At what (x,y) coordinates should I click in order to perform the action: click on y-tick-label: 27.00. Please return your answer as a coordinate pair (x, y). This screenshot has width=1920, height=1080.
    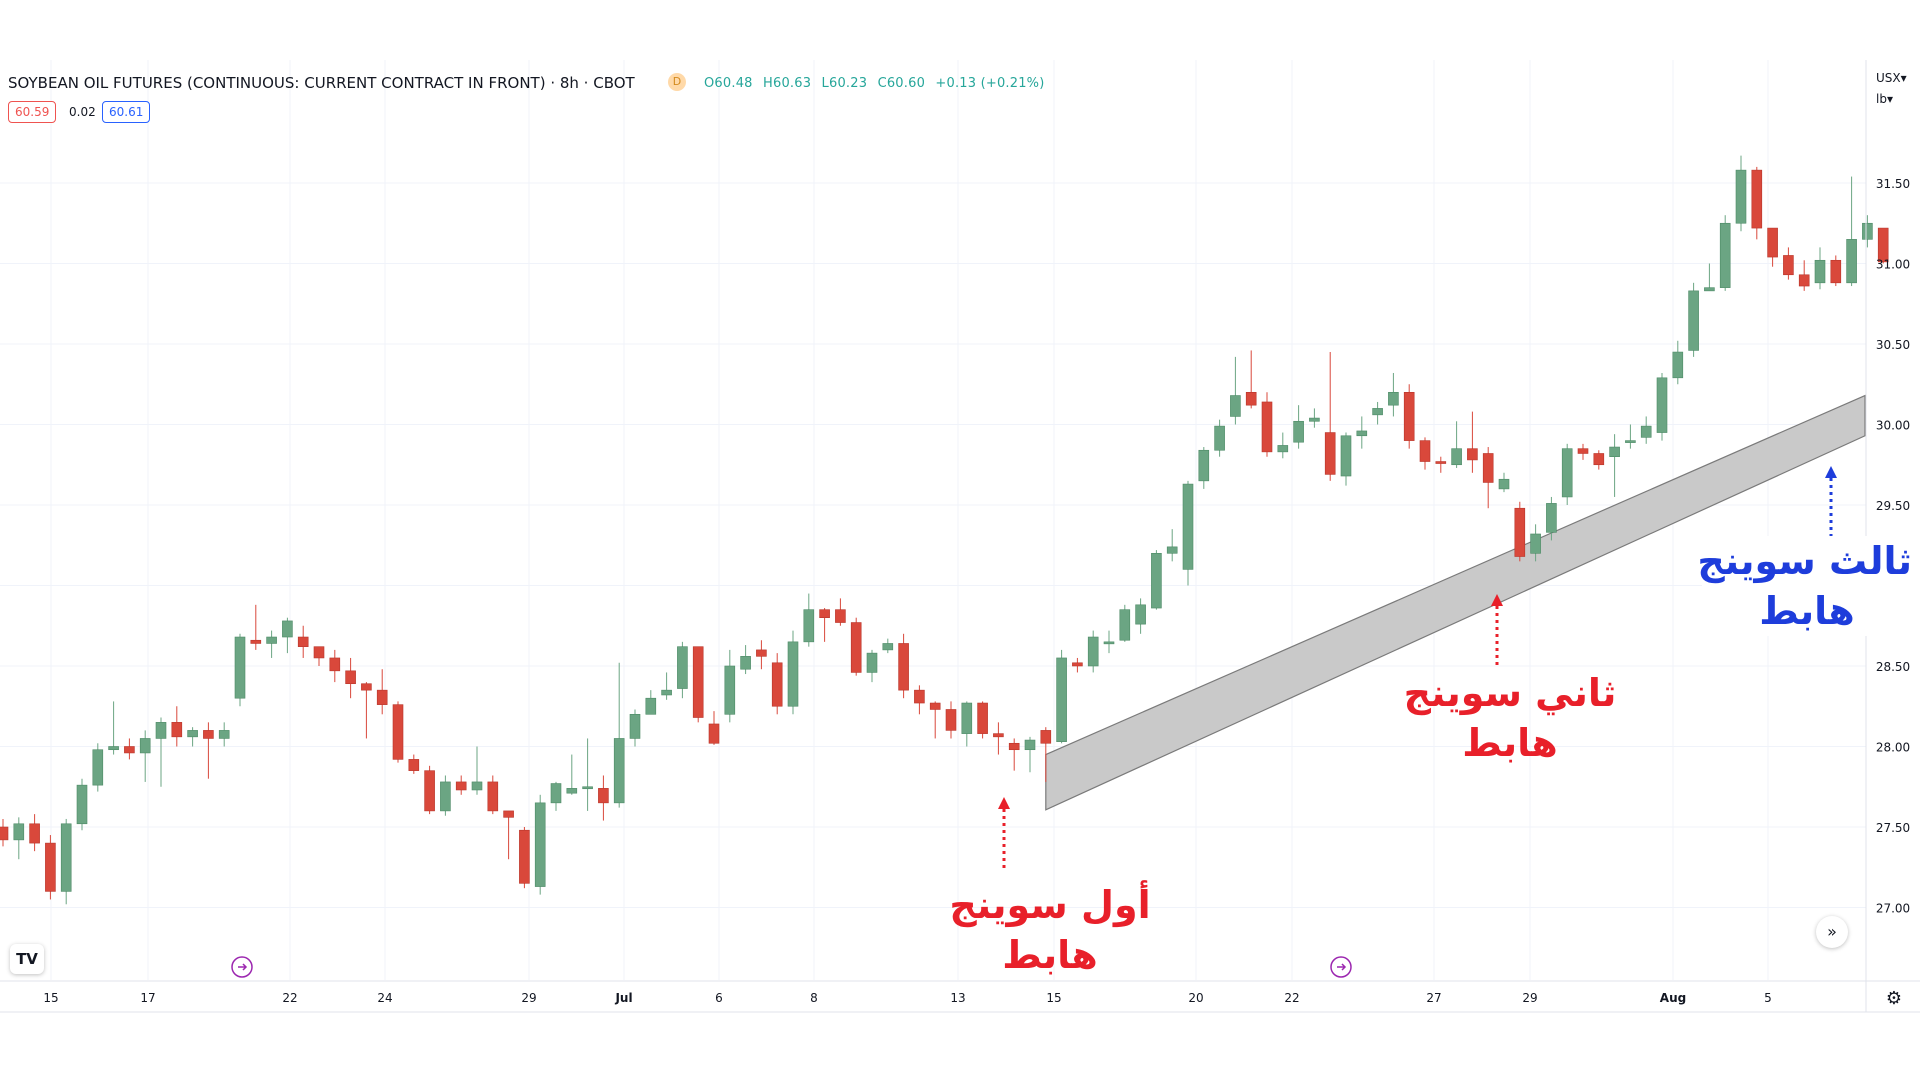
    Looking at the image, I should click on (1893, 909).